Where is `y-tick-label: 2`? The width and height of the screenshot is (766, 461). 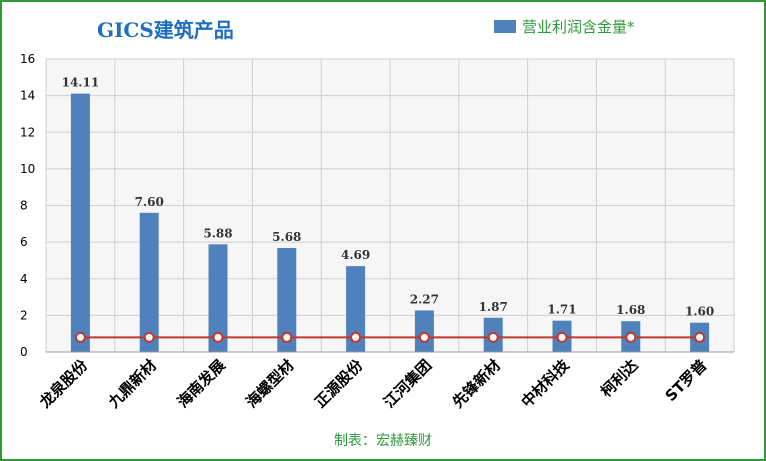 y-tick-label: 2 is located at coordinates (24, 315).